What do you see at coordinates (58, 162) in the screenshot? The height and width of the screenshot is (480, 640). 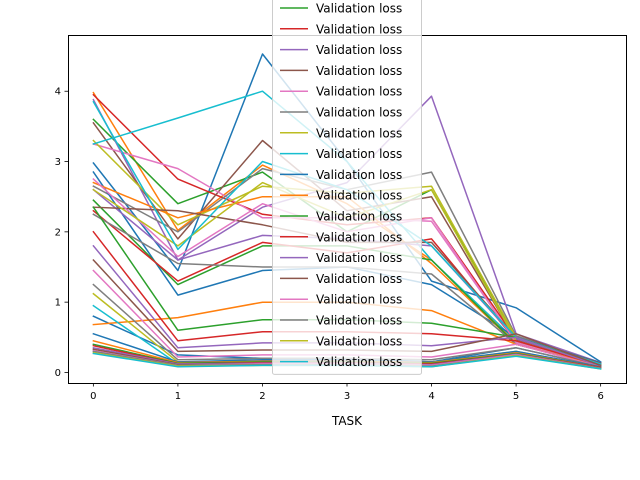 I see `y-tick-label: 3` at bounding box center [58, 162].